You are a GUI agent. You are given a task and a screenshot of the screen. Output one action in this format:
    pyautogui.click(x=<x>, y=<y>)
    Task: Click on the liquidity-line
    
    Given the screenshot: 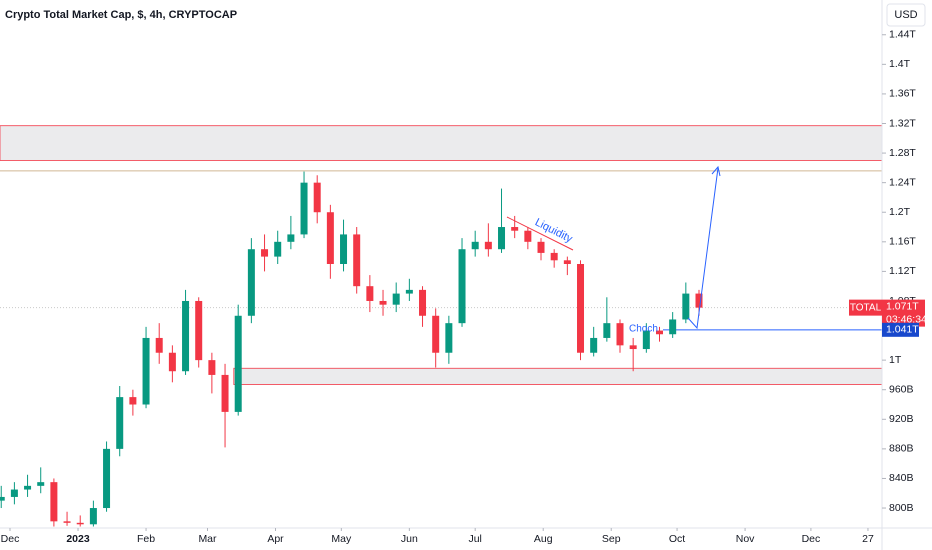 What is the action you would take?
    pyautogui.click(x=540, y=233)
    